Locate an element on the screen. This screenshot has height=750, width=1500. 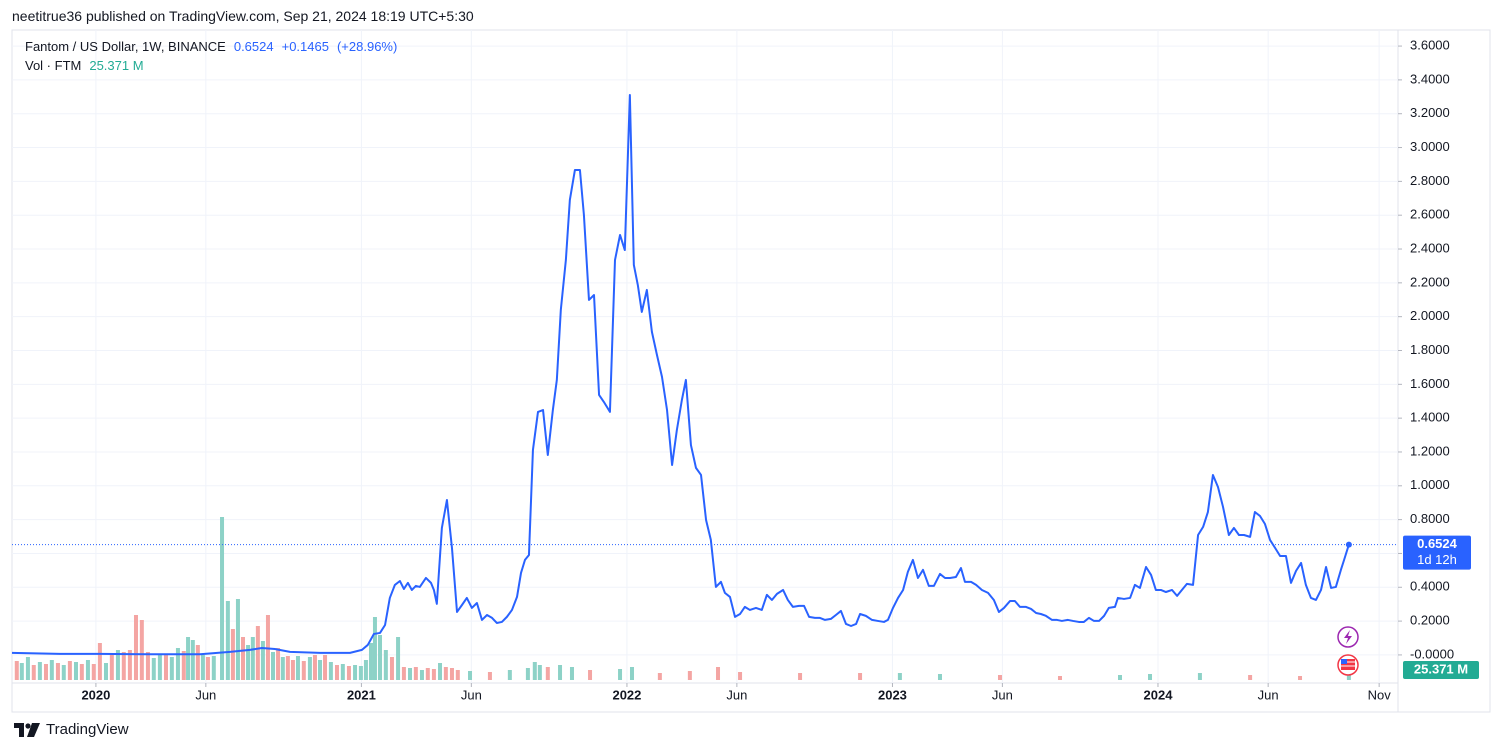
y-tick-label: 1.2000 is located at coordinates (1430, 450).